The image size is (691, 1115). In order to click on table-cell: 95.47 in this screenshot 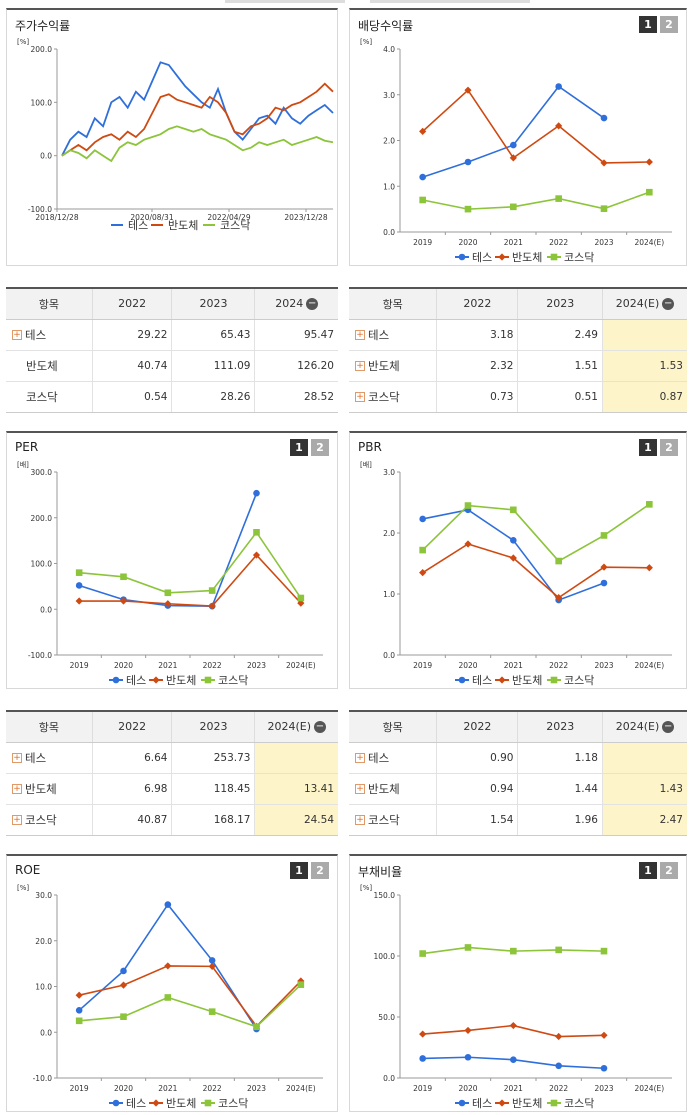, I will do `click(296, 335)`.